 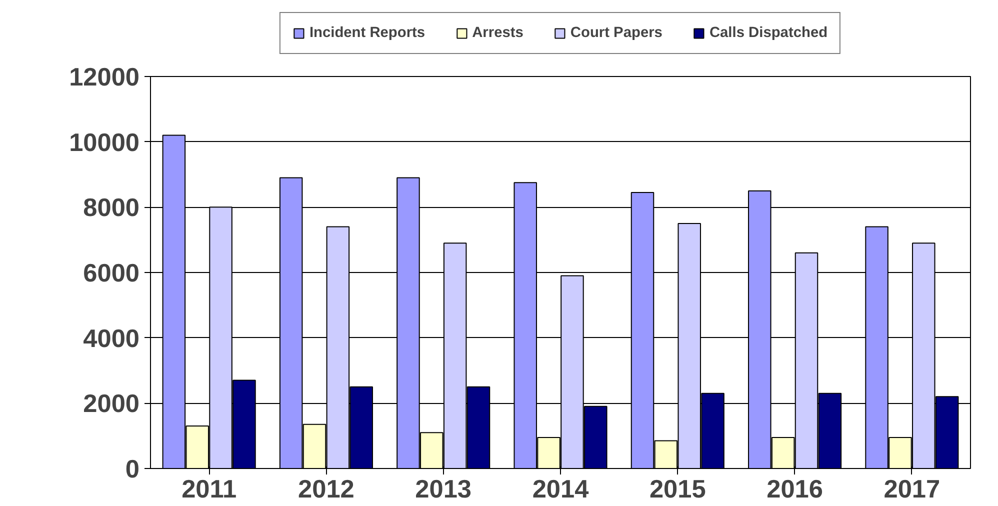 What do you see at coordinates (443, 490) in the screenshot?
I see `x-tick-label: 2013` at bounding box center [443, 490].